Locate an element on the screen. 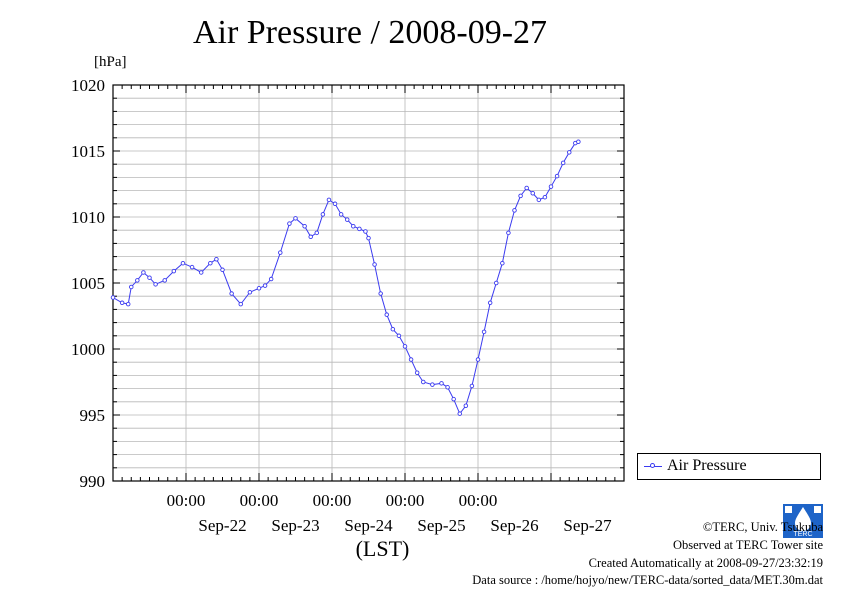  x-date-label: Sep-24 is located at coordinates (368, 525).